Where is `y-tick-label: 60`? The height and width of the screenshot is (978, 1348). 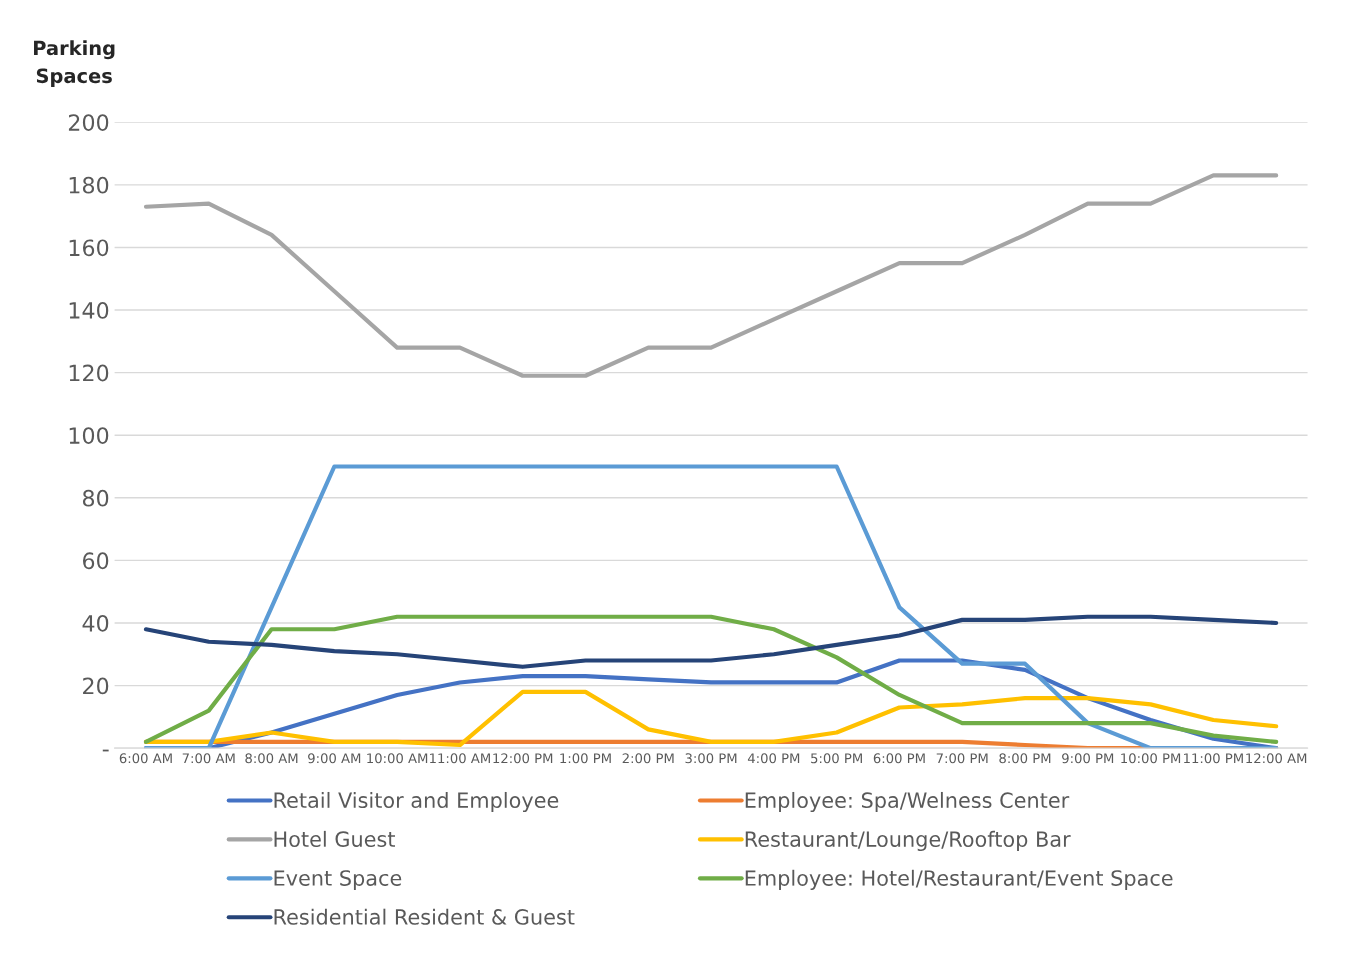
y-tick-label: 60 is located at coordinates (95, 561).